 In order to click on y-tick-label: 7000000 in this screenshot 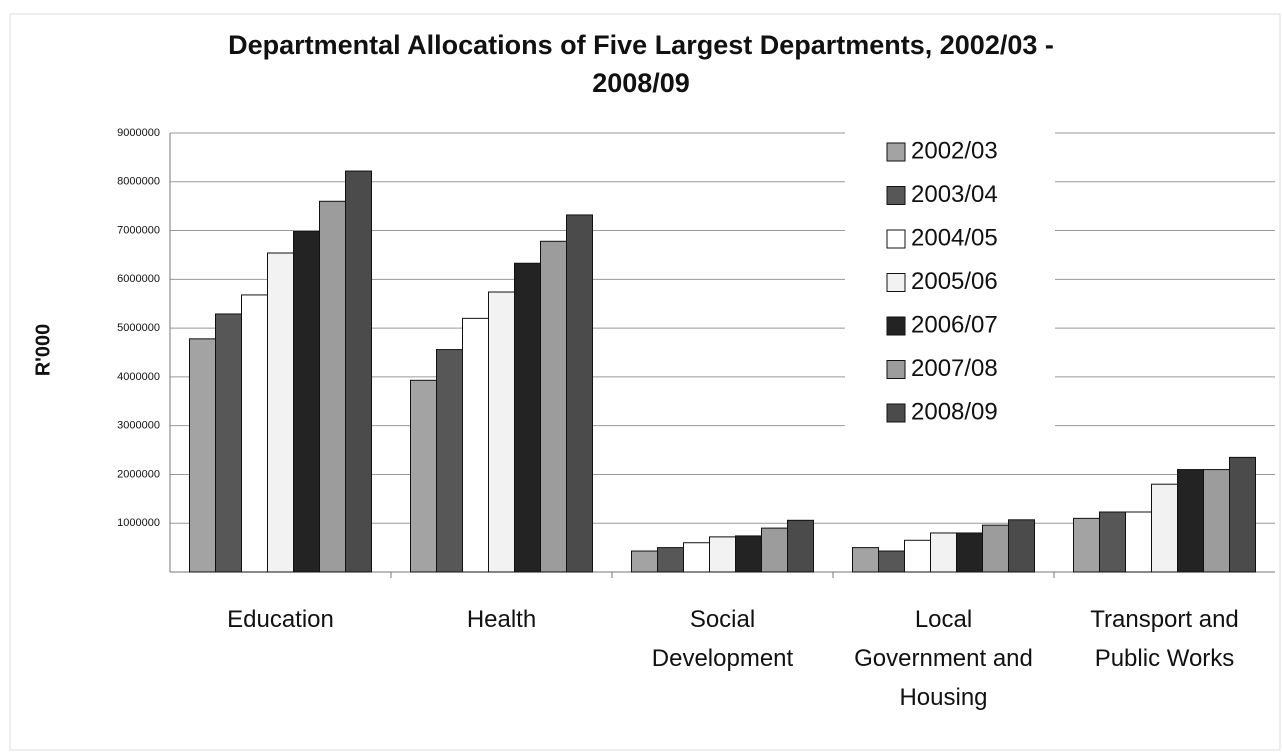, I will do `click(138, 230)`.